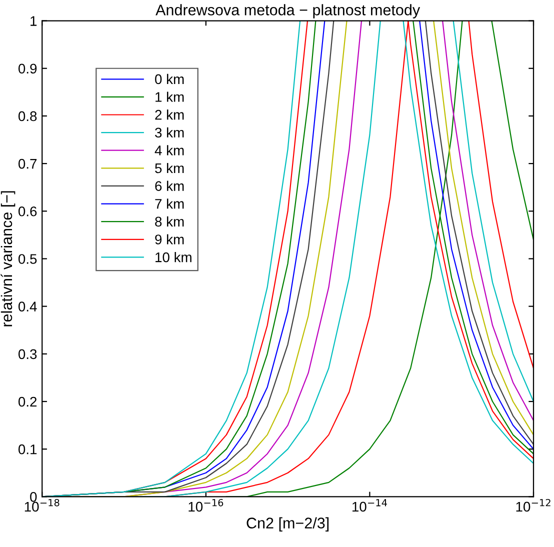 The image size is (554, 547). Describe the element at coordinates (533, 505) in the screenshot. I see `x-tick-label: 10$^{−12}$` at that location.